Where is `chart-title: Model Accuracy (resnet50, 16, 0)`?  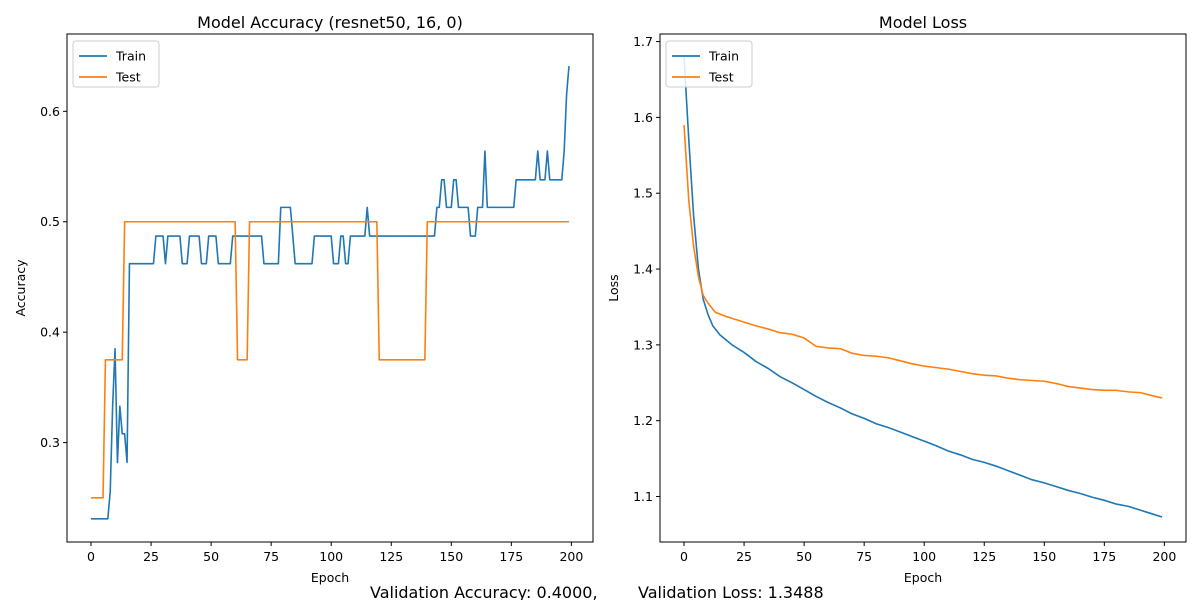
chart-title: Model Accuracy (resnet50, 16, 0) is located at coordinates (330, 22).